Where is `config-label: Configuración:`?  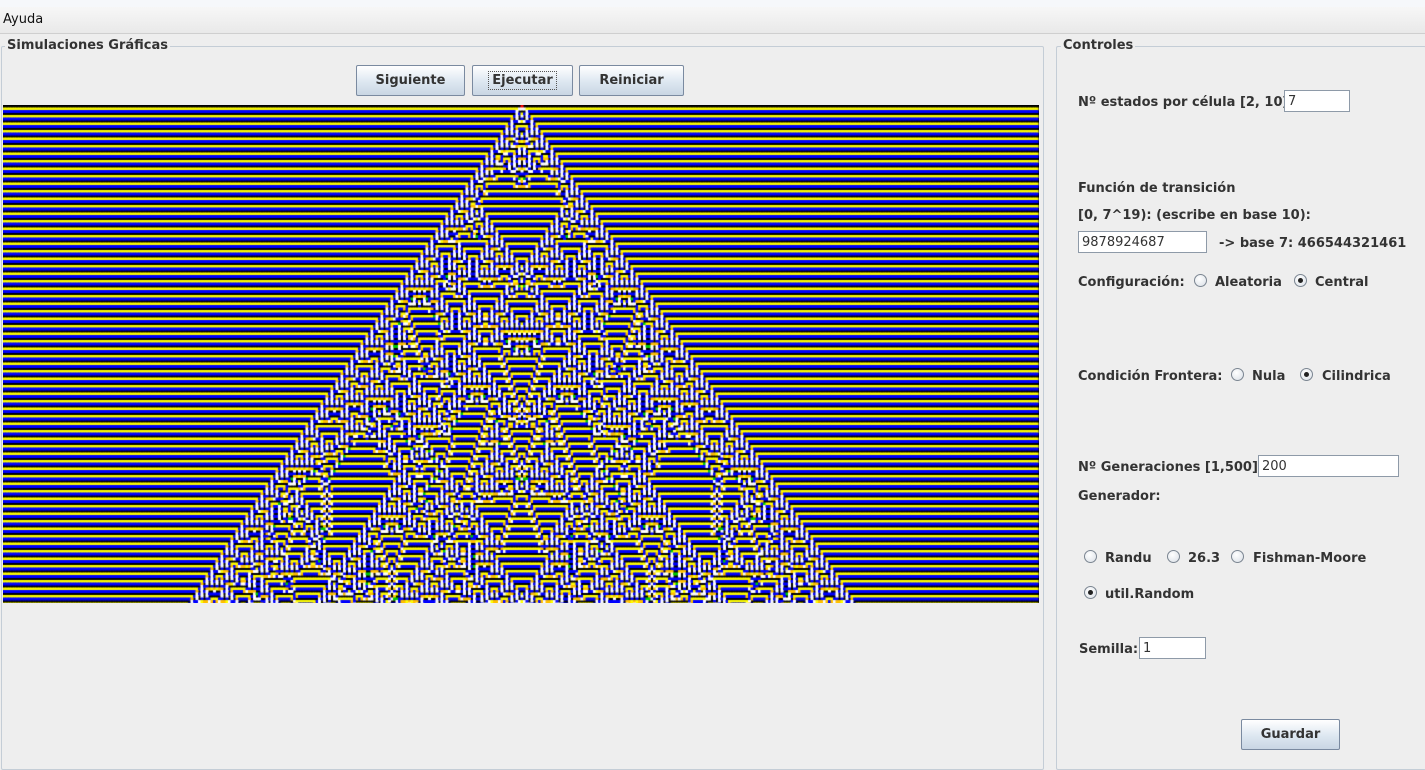 config-label: Configuración: is located at coordinates (1131, 282).